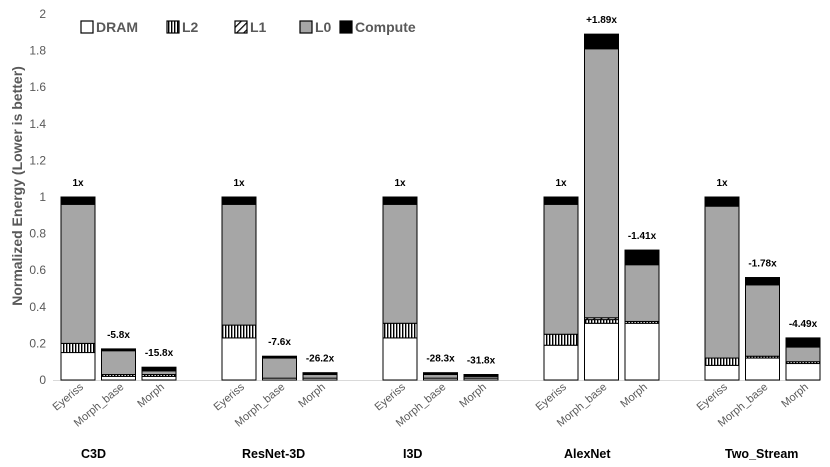 This screenshot has width=830, height=467. Describe the element at coordinates (37, 124) in the screenshot. I see `y-tick-label: 1.4` at that location.